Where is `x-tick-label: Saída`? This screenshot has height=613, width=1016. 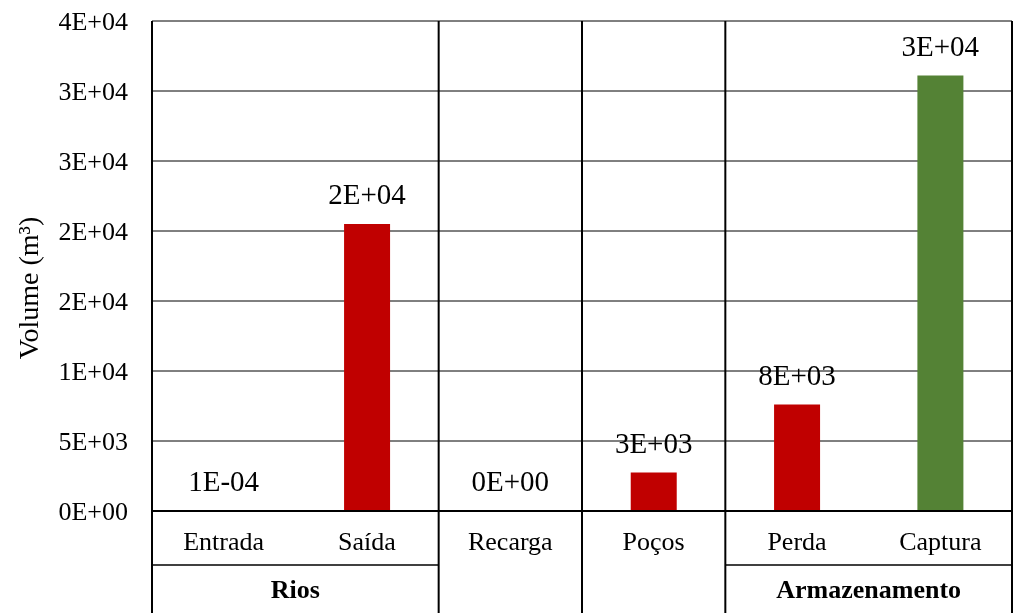 x-tick-label: Saída is located at coordinates (367, 541).